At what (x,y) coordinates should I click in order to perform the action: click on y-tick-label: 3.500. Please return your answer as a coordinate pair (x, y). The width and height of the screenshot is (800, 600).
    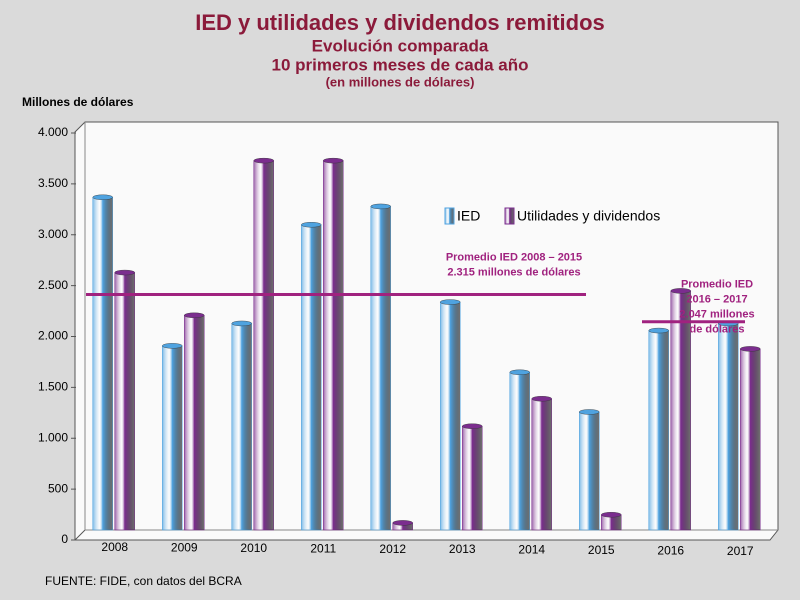
    Looking at the image, I should click on (53, 183).